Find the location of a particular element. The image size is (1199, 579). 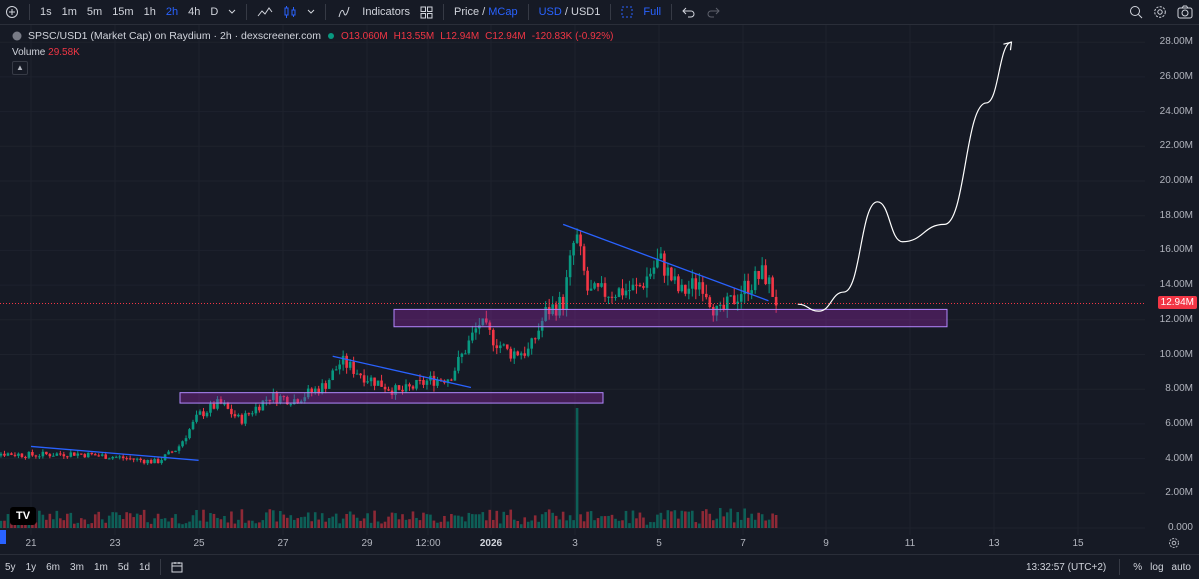

range-1y: 1y is located at coordinates (31, 567).